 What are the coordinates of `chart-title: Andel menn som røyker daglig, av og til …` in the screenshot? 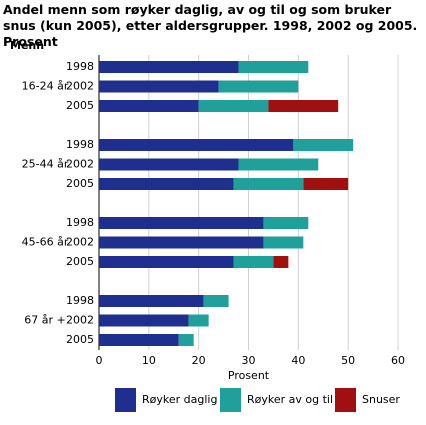 It's located at (210, 25).